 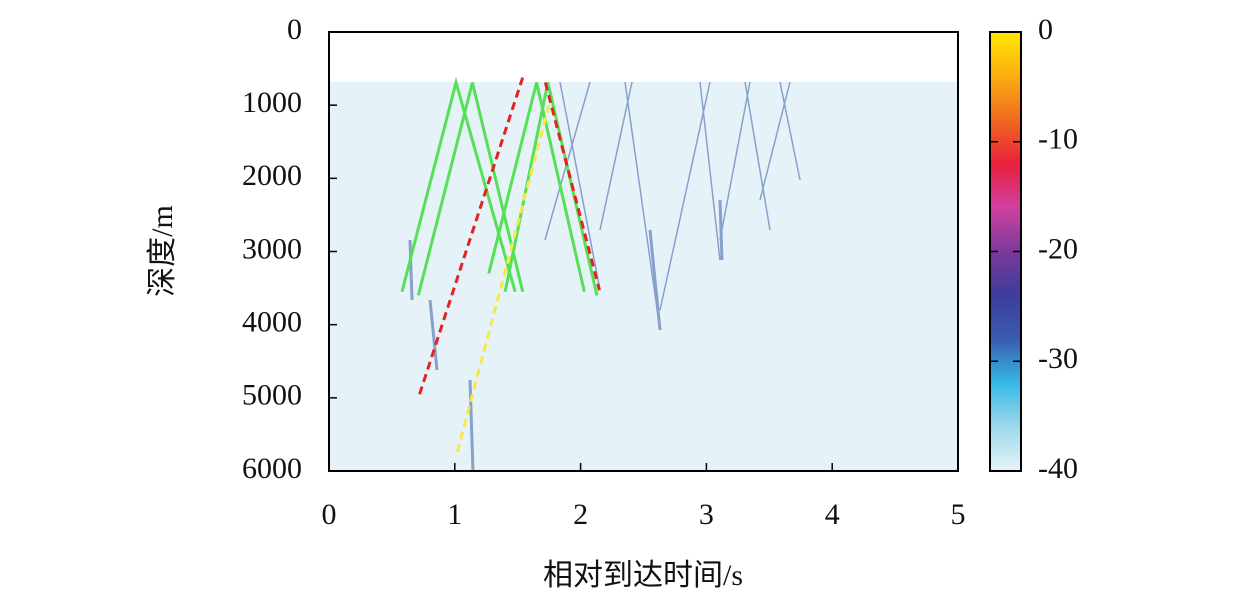 I want to click on y-tick-label: 4000, so click(x=272, y=322).